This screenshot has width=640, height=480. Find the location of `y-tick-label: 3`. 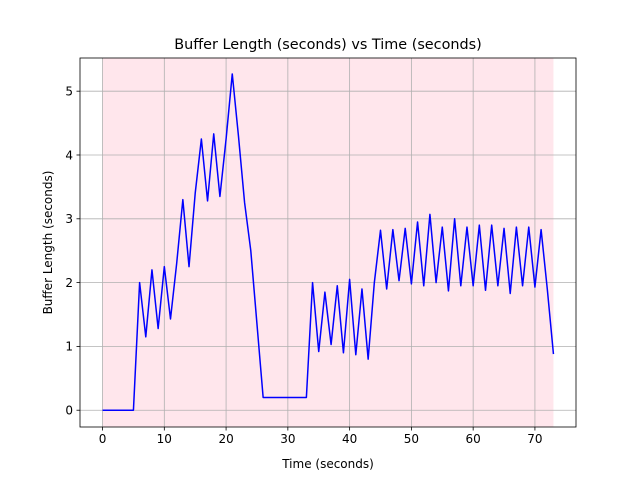

y-tick-label: 3 is located at coordinates (69, 219).